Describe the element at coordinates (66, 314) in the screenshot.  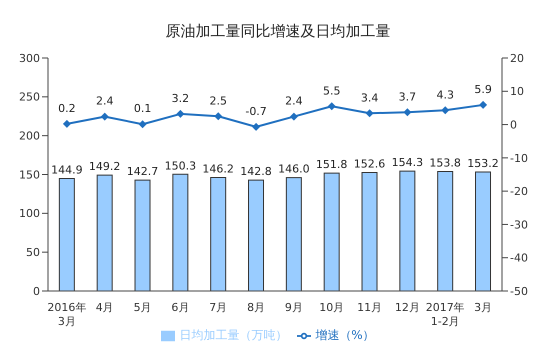
I see `x-tick-label: 2016年 3月` at that location.